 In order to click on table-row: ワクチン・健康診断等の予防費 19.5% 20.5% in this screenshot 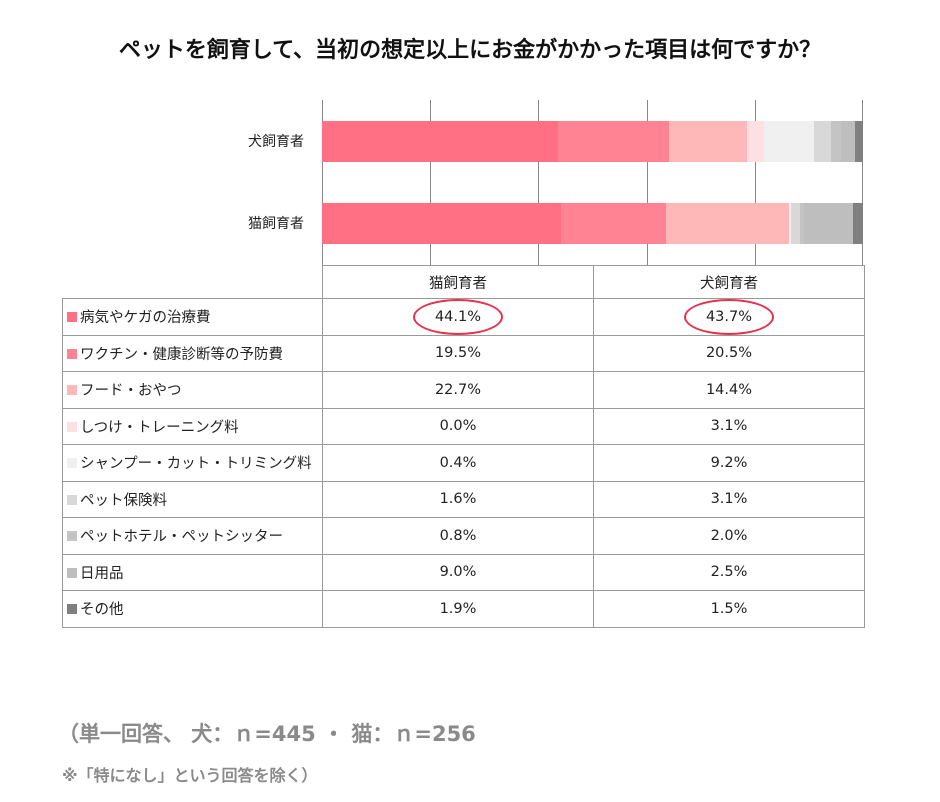, I will do `click(463, 353)`.